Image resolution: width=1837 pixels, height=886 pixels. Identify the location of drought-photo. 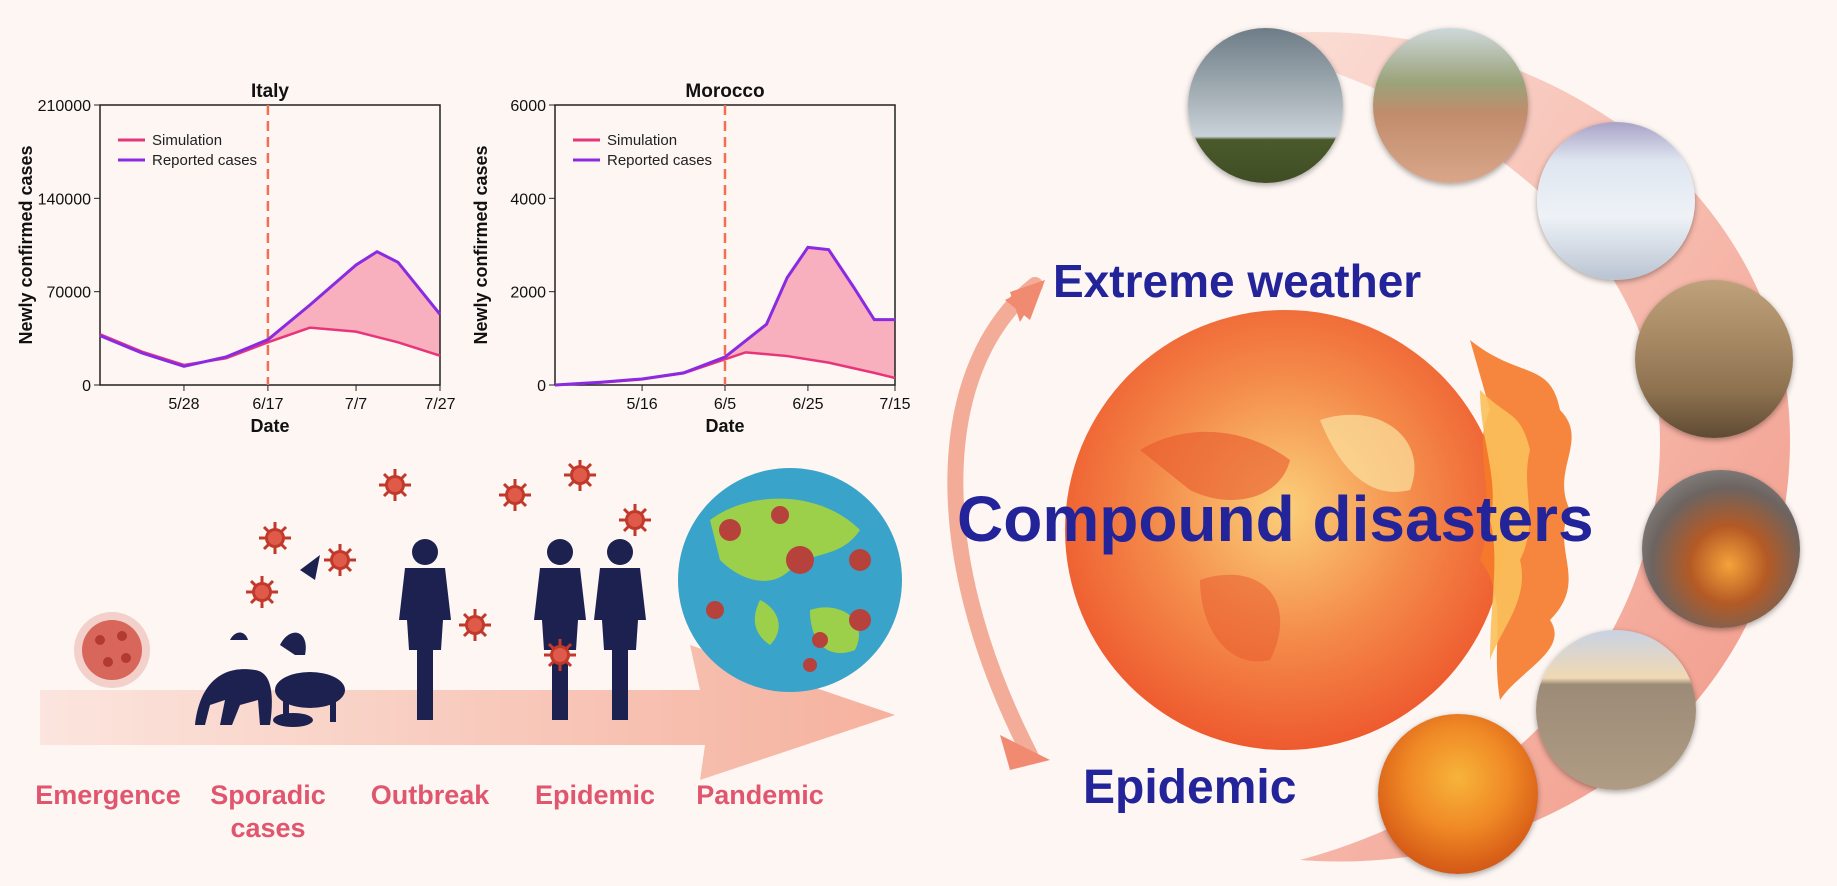
(1616, 710).